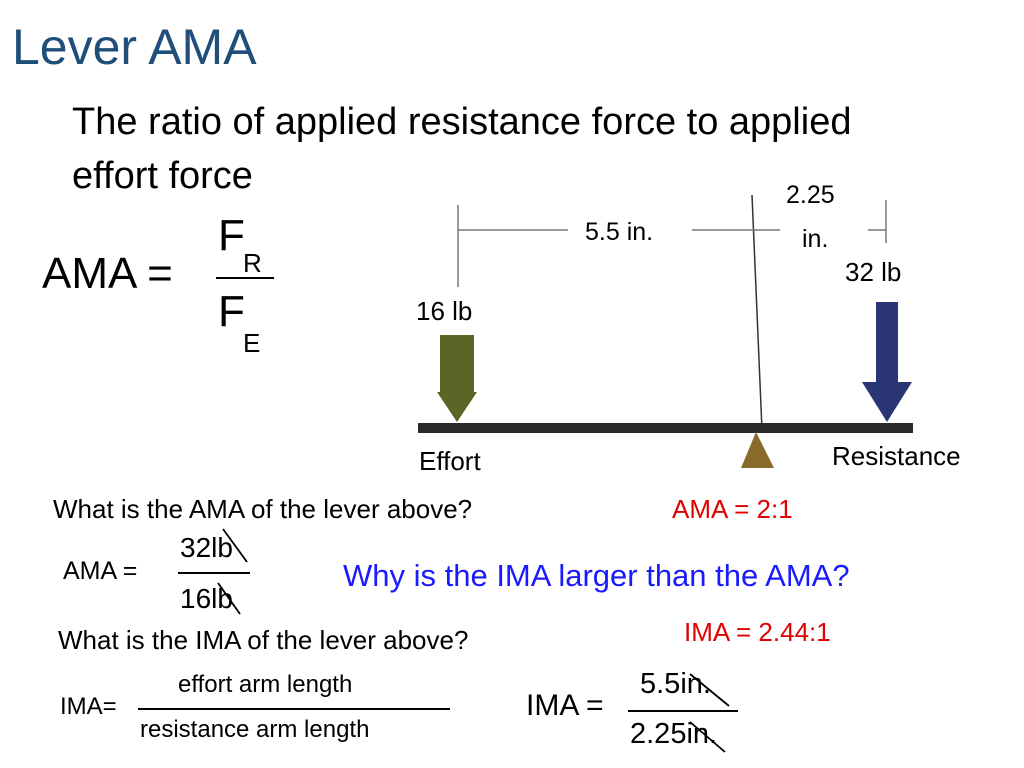 Image resolution: width=1024 pixels, height=768 pixels. What do you see at coordinates (665, 428) in the screenshot?
I see `lever-beam` at bounding box center [665, 428].